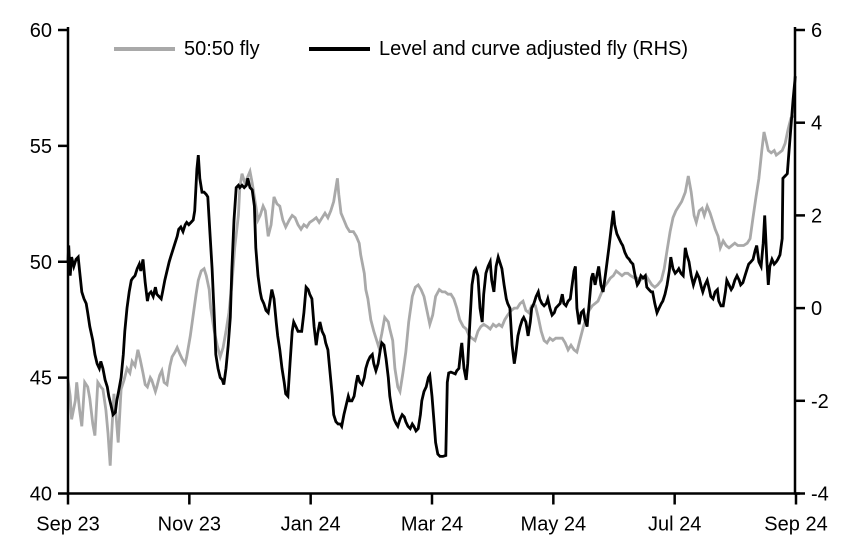  Describe the element at coordinates (41, 147) in the screenshot. I see `y-left-tick-label: 55` at that location.